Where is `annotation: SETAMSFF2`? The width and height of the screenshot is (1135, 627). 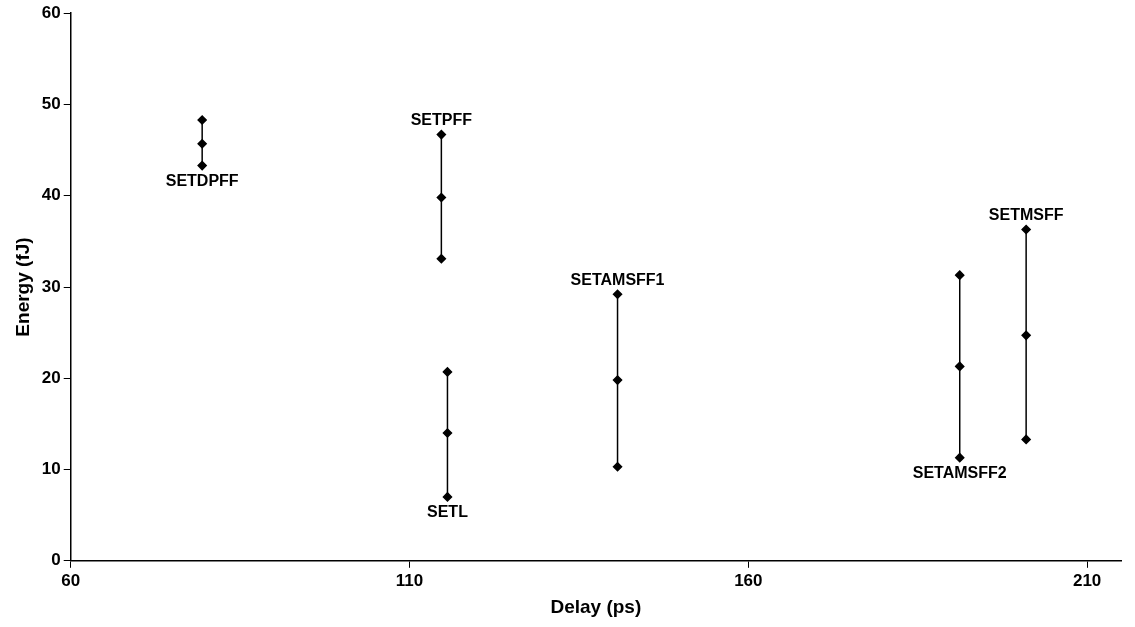 annotation: SETAMSFF2 is located at coordinates (959, 473).